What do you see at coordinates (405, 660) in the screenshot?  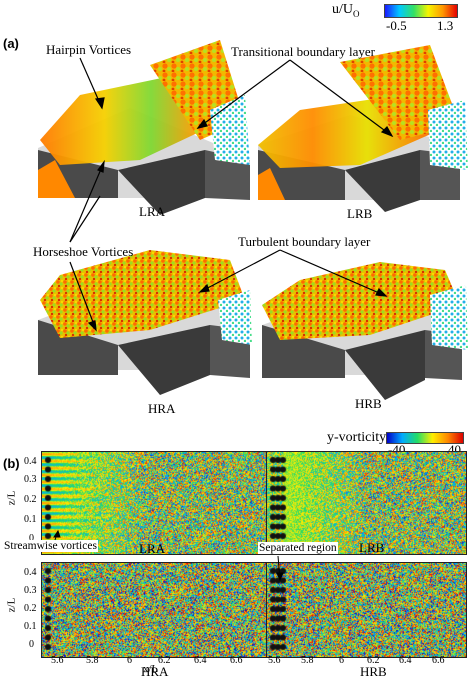 I see `x-tick-right-4: 6.4` at bounding box center [405, 660].